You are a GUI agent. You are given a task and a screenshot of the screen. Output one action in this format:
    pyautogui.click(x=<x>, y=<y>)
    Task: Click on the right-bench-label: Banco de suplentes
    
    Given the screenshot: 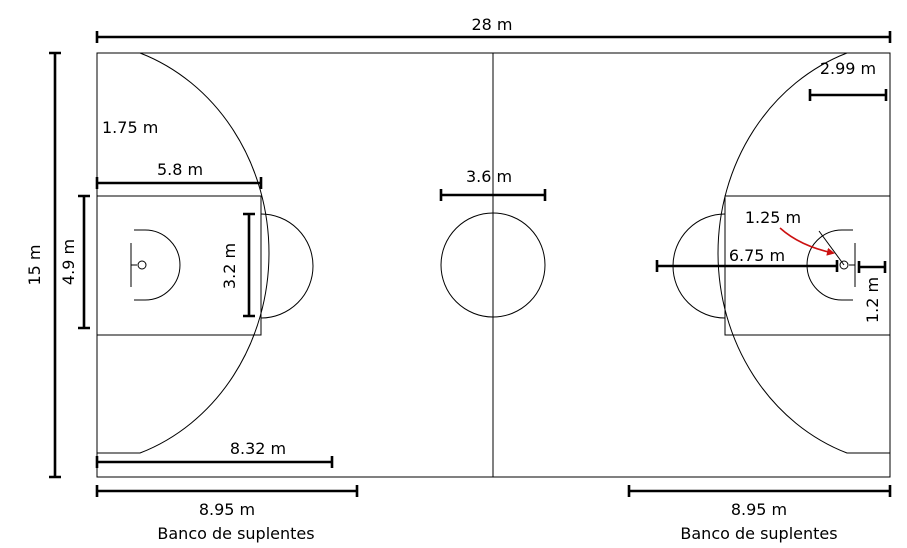 What is the action you would take?
    pyautogui.click(x=758, y=533)
    